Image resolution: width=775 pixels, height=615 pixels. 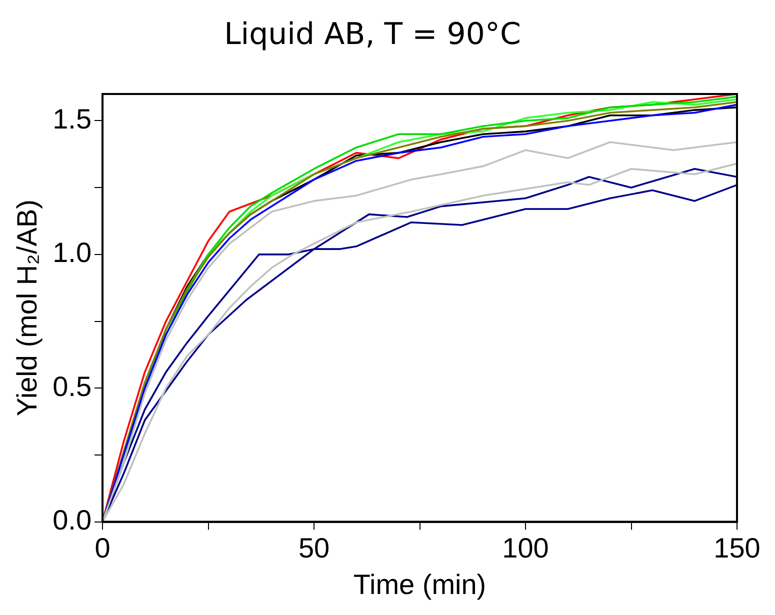 I want to click on x-tick-label: 50, so click(x=314, y=548).